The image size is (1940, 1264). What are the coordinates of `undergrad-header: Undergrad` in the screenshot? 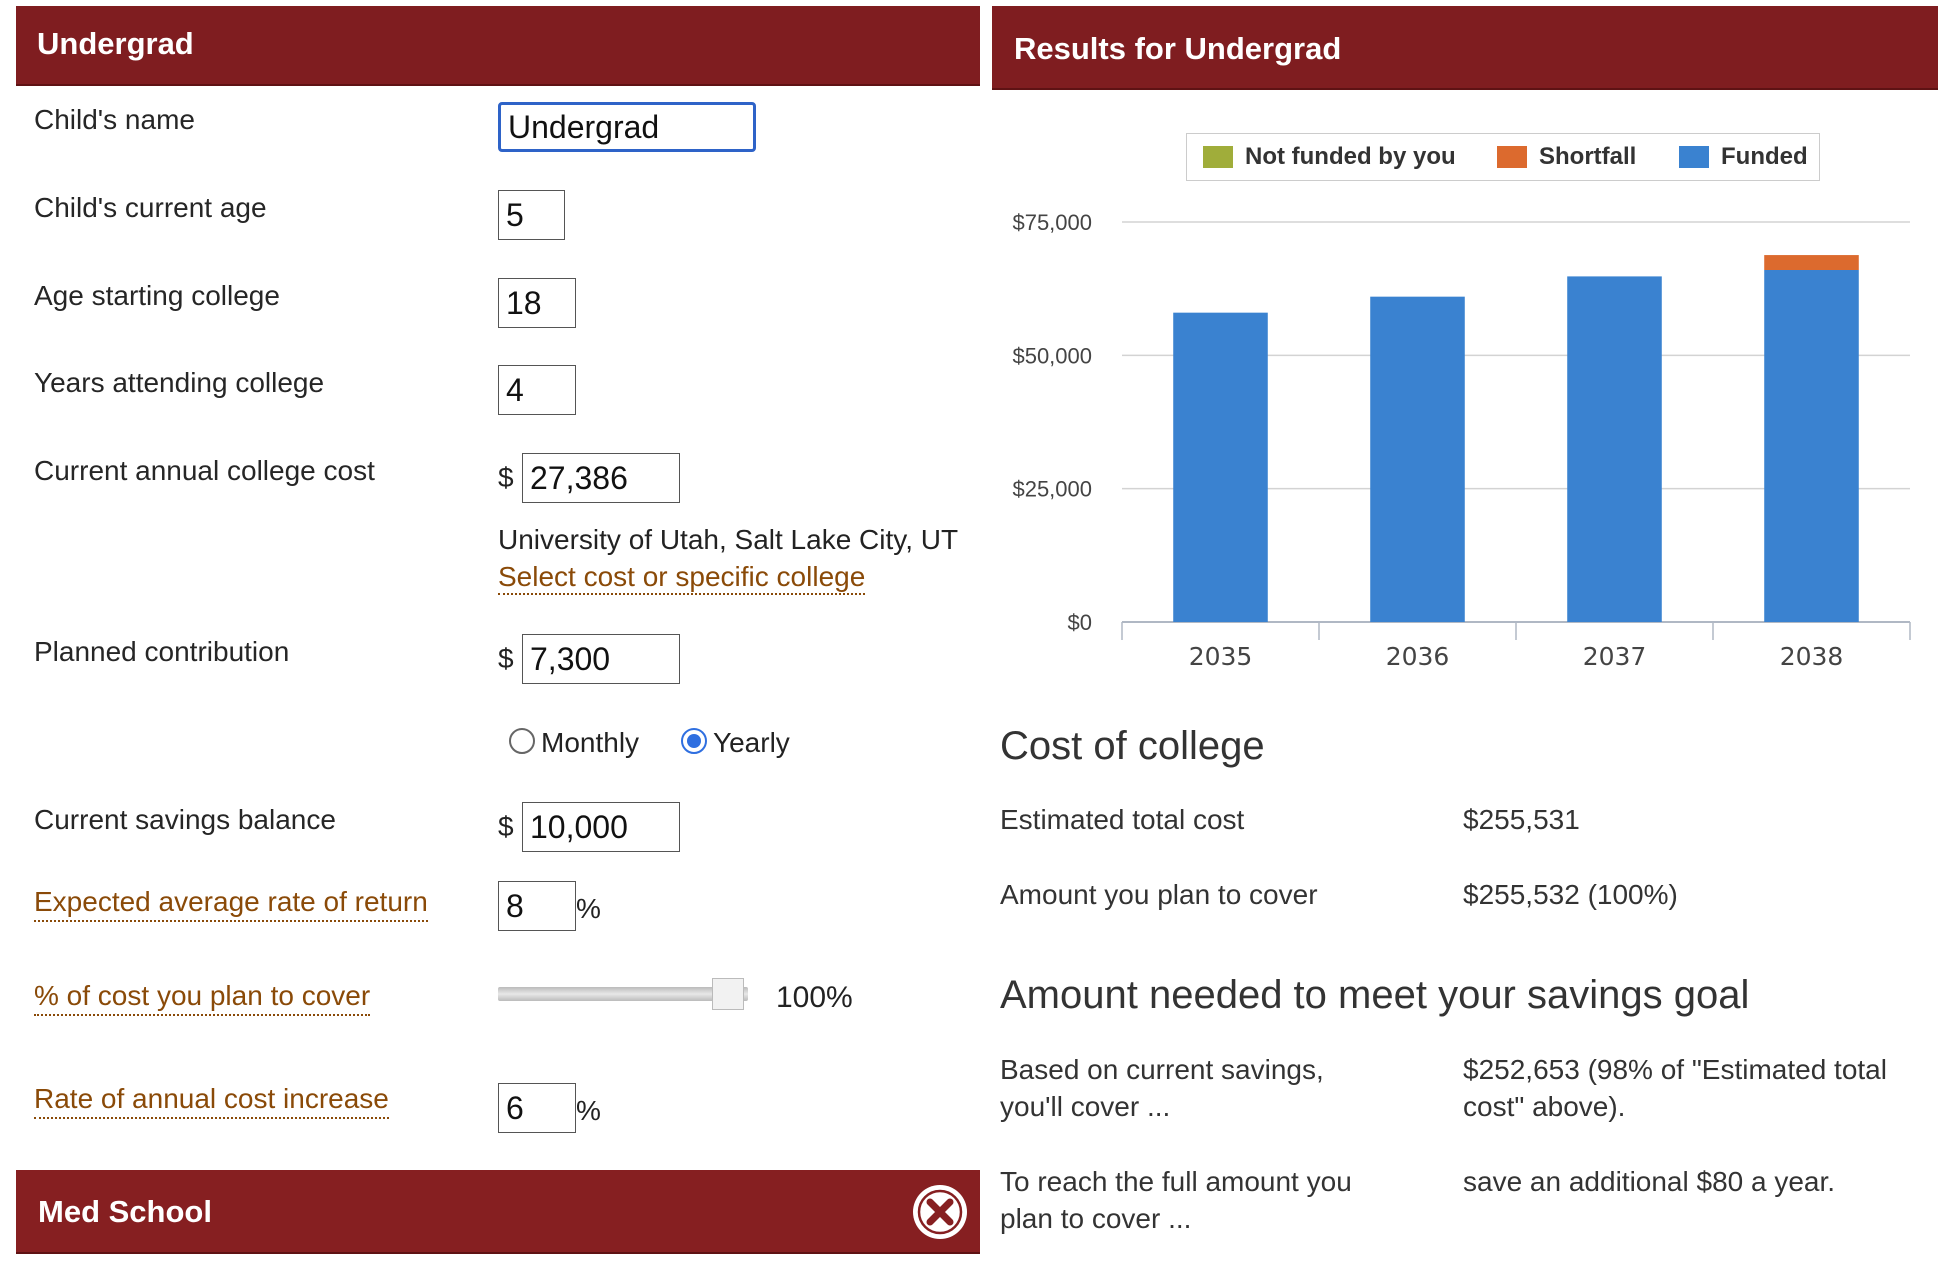 It's located at (498, 46).